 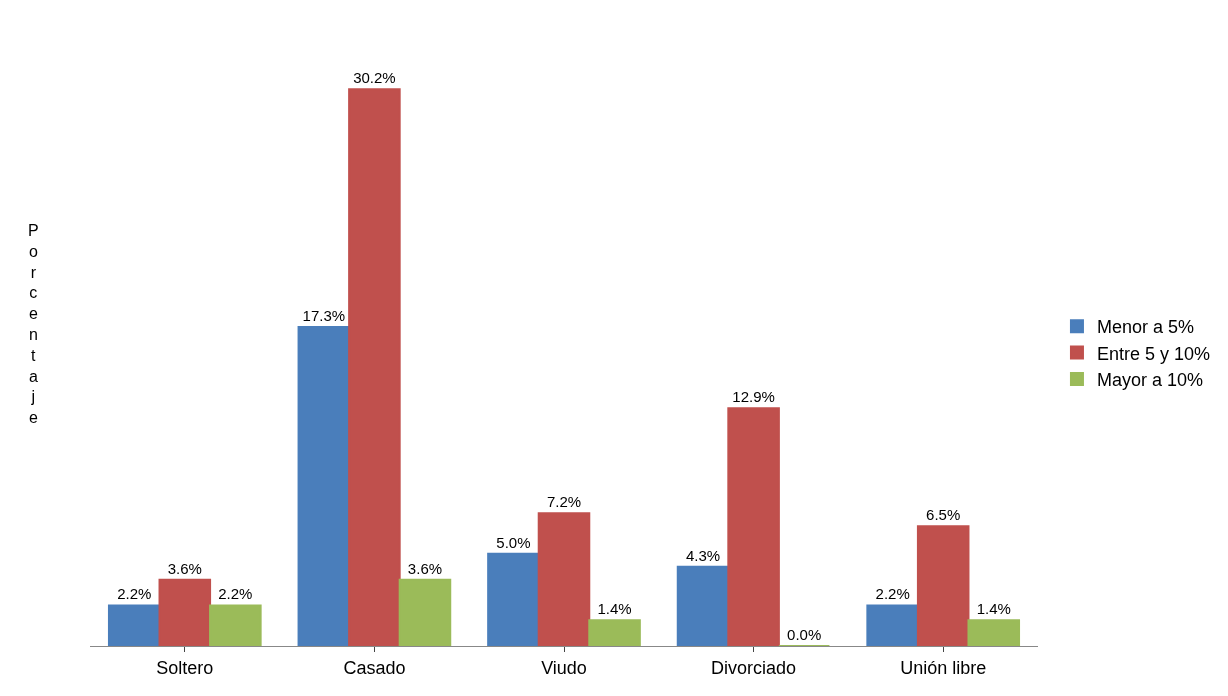 I want to click on data-label: 5.0%, so click(x=513, y=542).